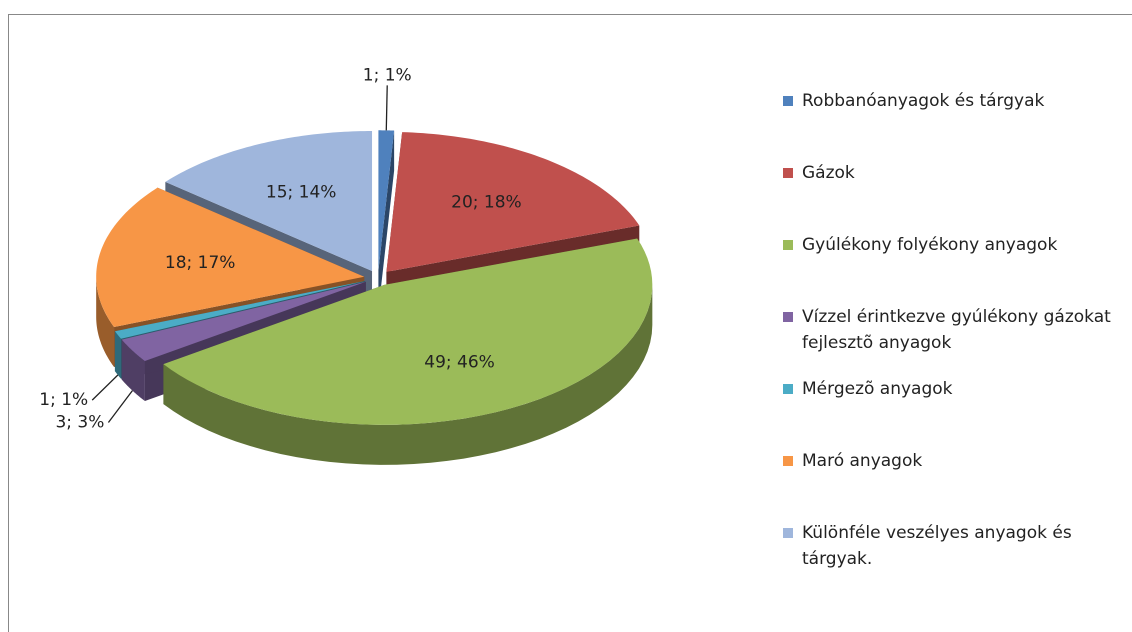 The image size is (1132, 632). What do you see at coordinates (486, 203) in the screenshot?
I see `data-label: 20; 18%` at bounding box center [486, 203].